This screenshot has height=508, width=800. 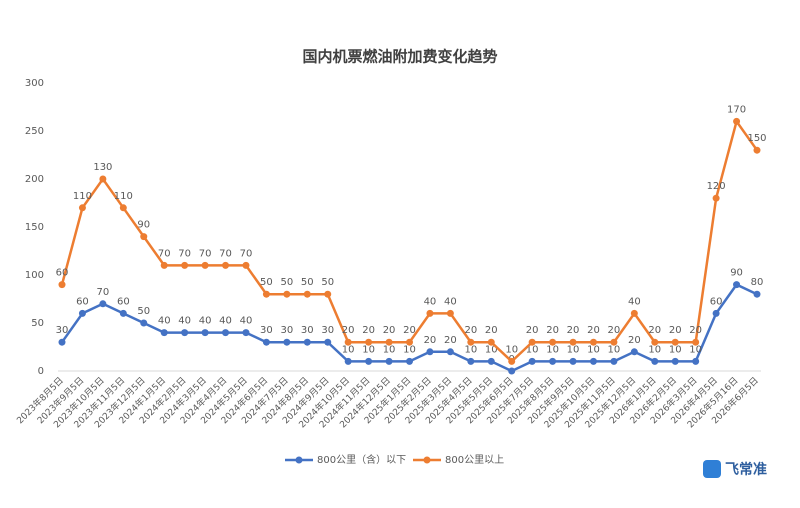 What do you see at coordinates (399, 57) in the screenshot?
I see `chart-title: 国内机票燃油附加费变化趋势` at bounding box center [399, 57].